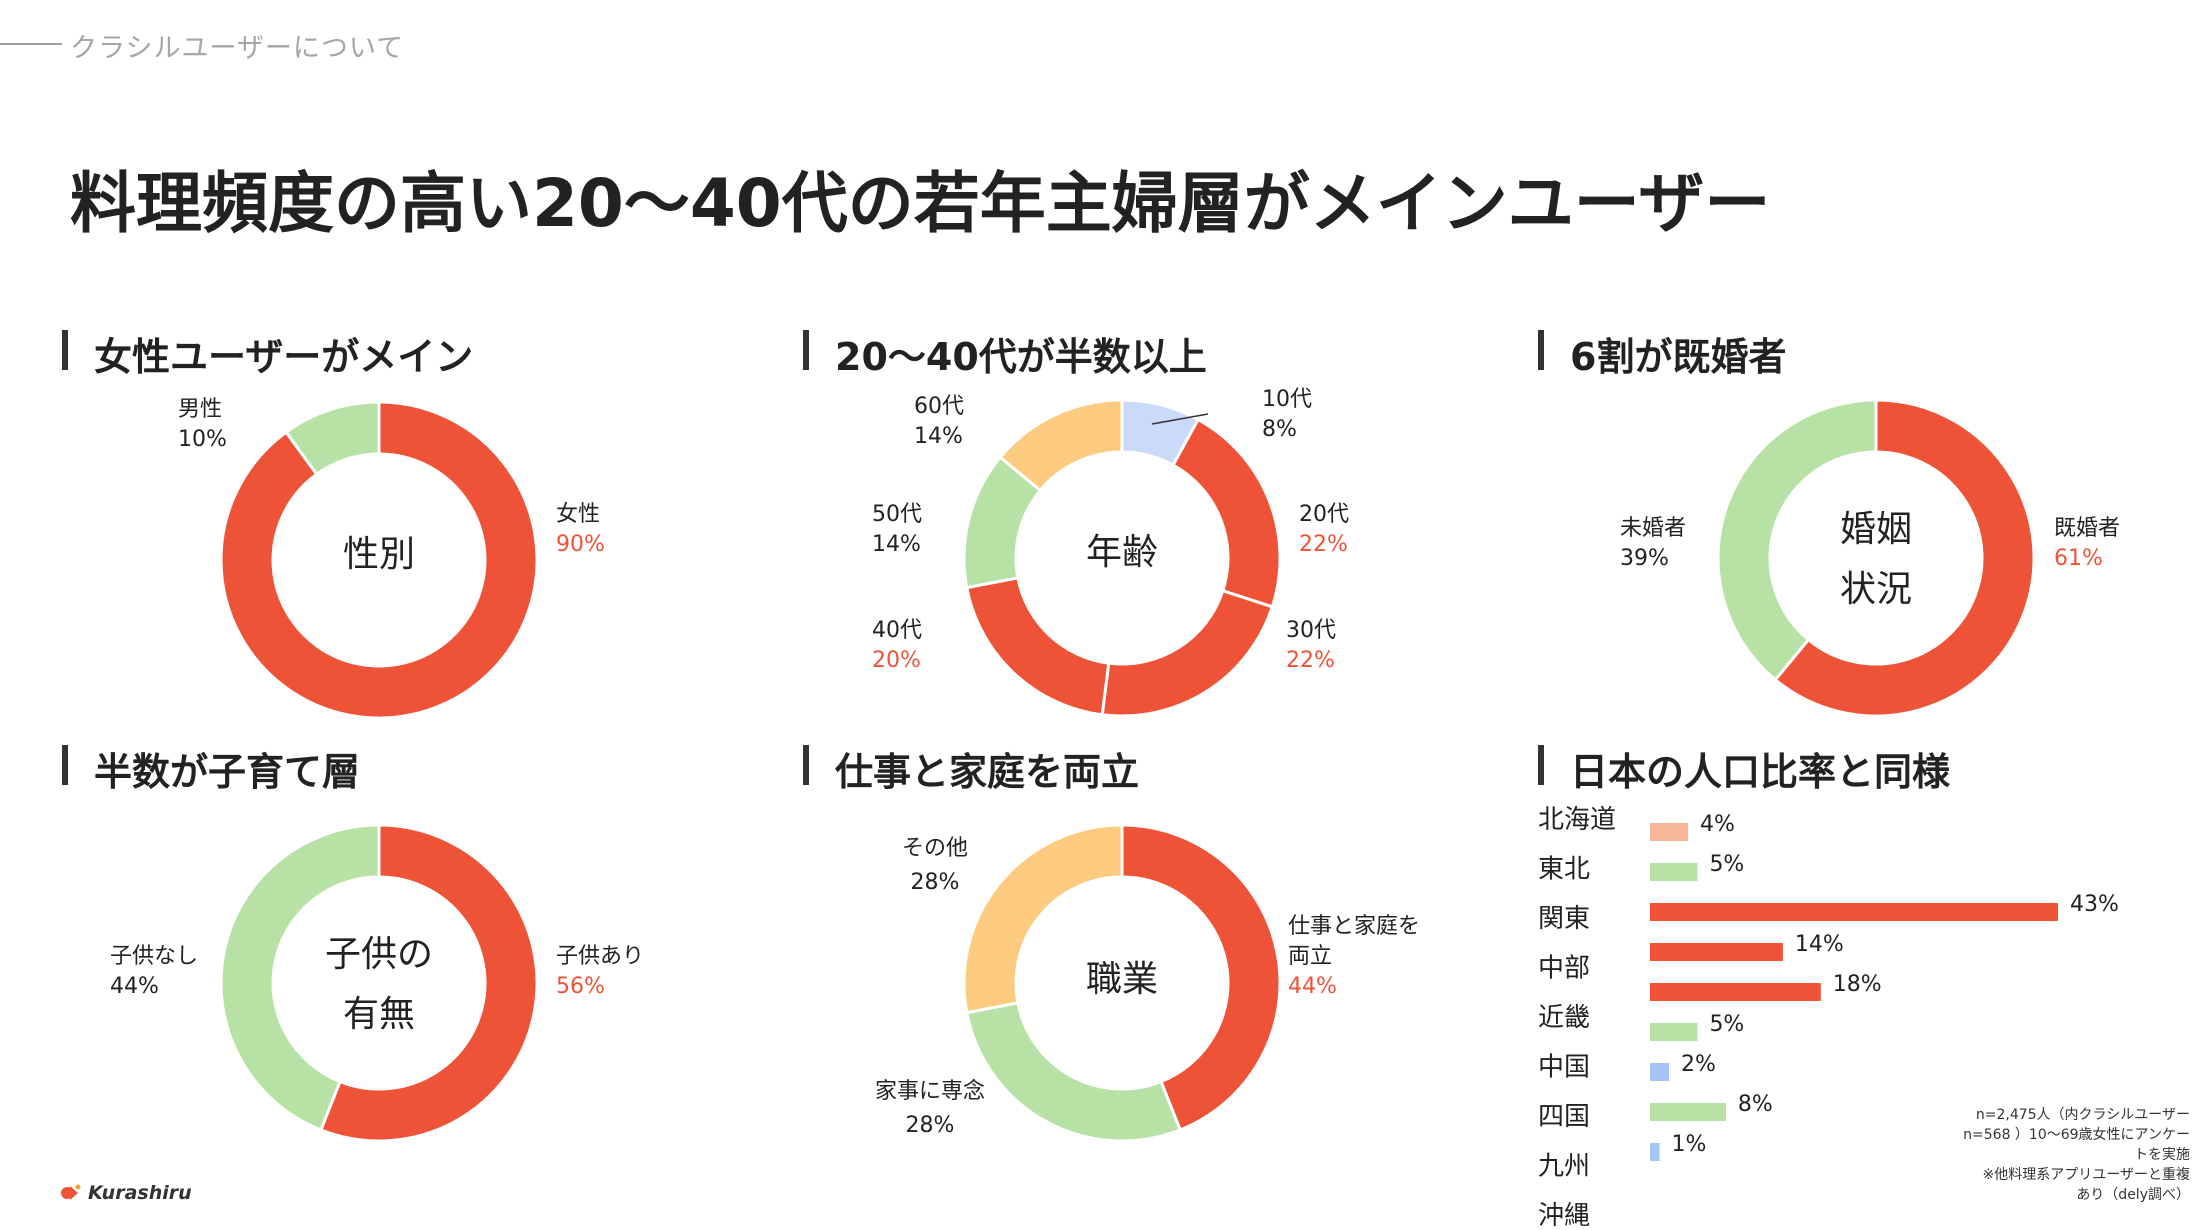  What do you see at coordinates (1021, 357) in the screenshot?
I see `age-panel-title: 20〜40代が半数以上` at bounding box center [1021, 357].